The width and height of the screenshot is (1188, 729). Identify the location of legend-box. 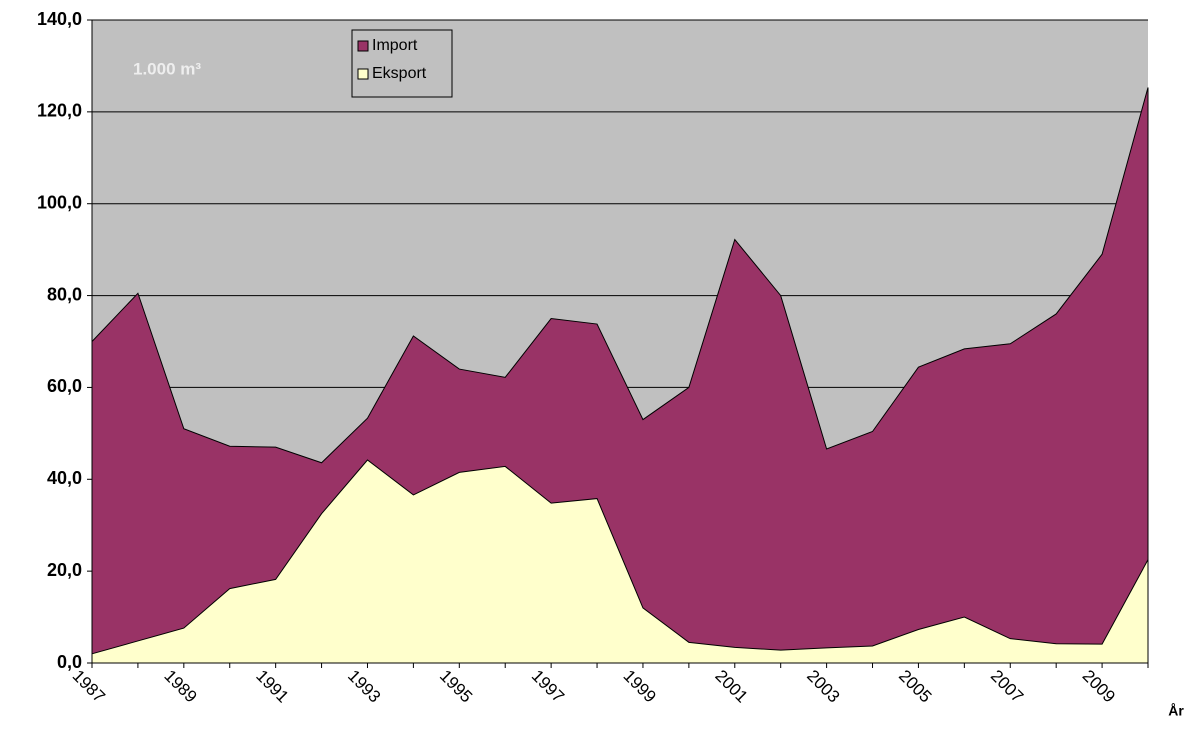
(402, 63).